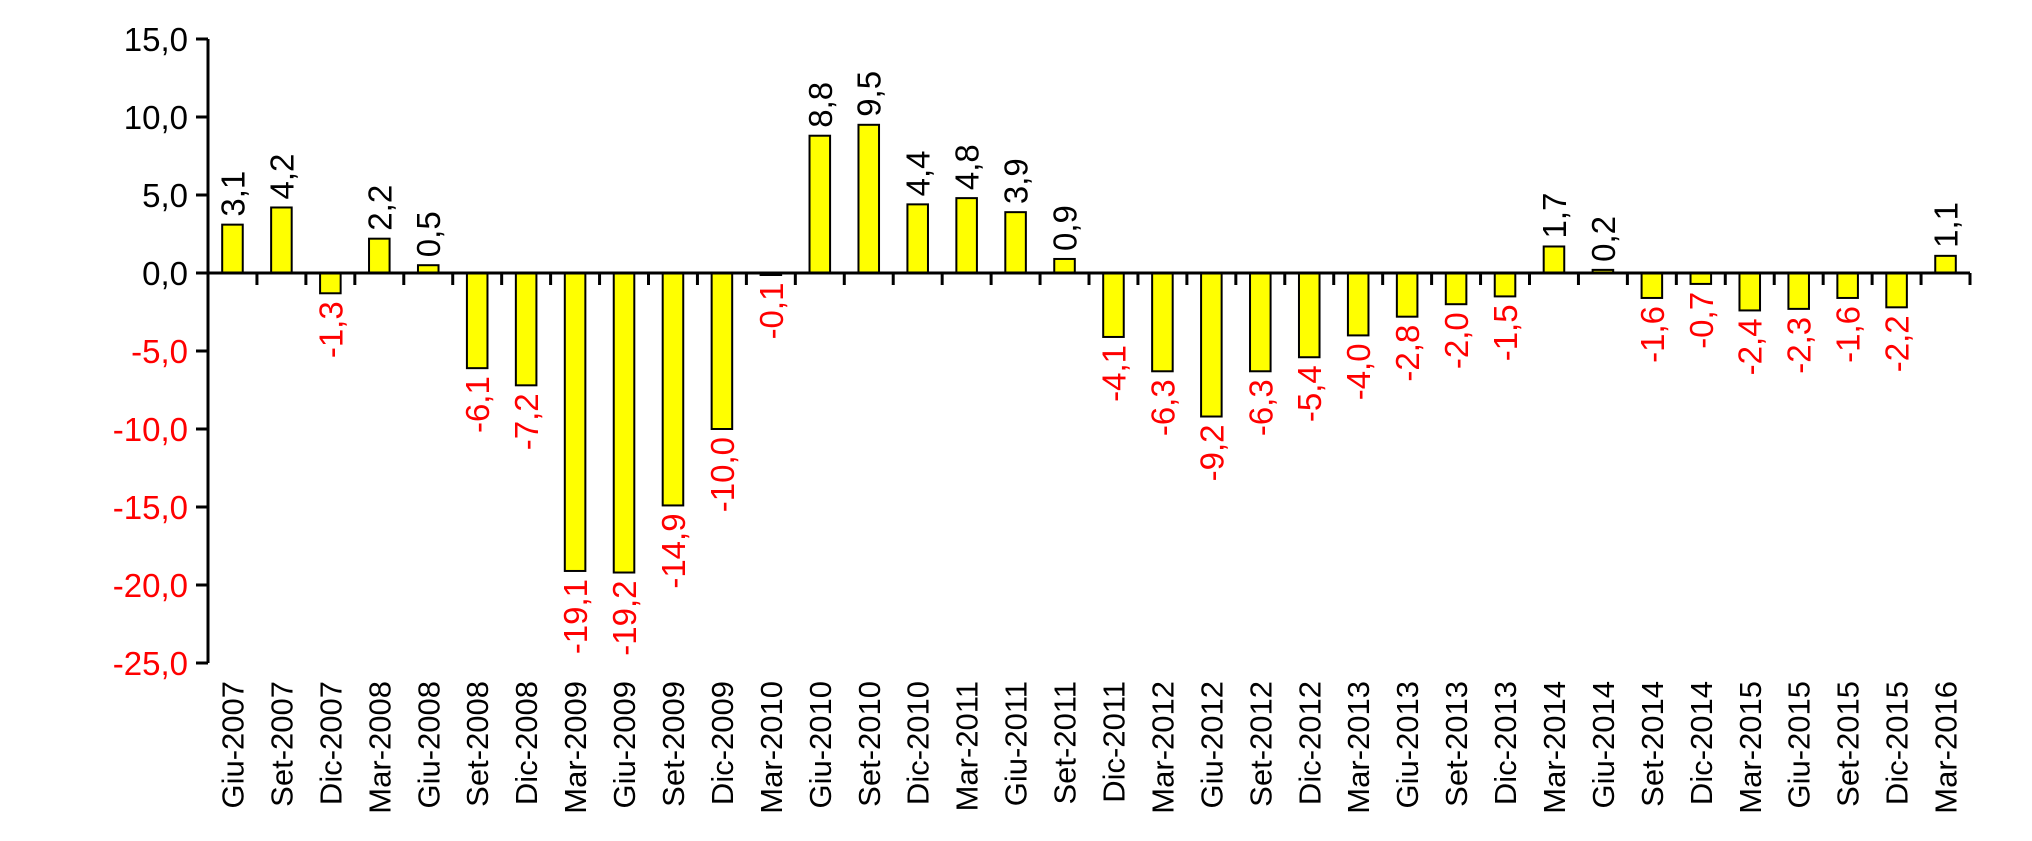 The height and width of the screenshot is (841, 2032). Describe the element at coordinates (1065, 743) in the screenshot. I see `category-label: Set-2011` at that location.